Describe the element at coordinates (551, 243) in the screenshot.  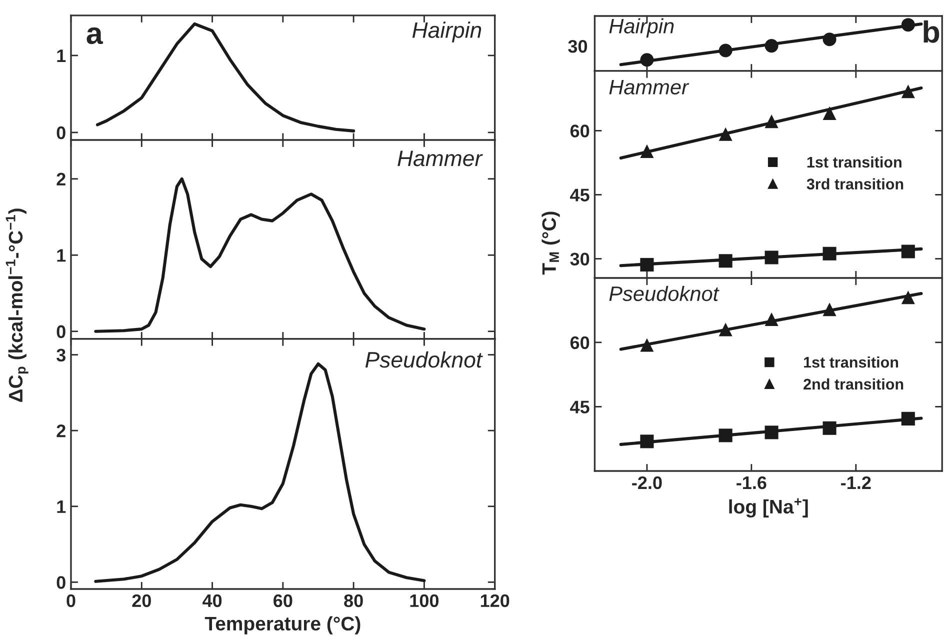
I see `y-axis-title: T$_{M}$ (°C)` at that location.